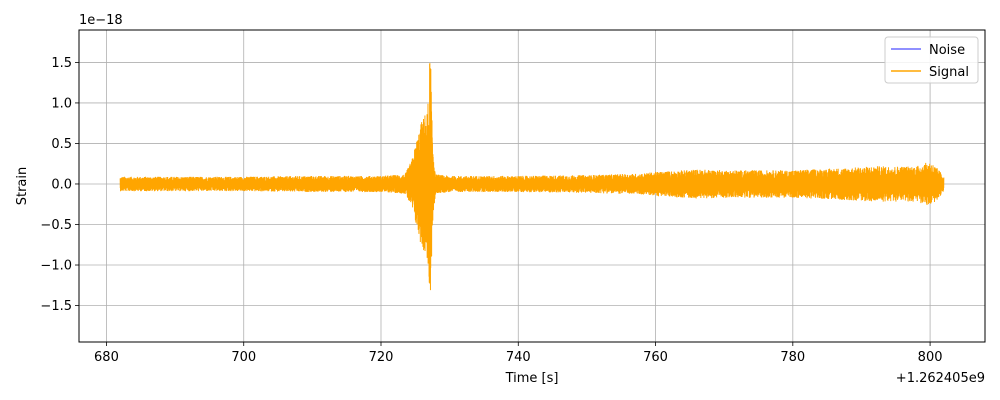 This screenshot has height=400, width=1000. I want to click on y-tick-label: 1.5, so click(61, 63).